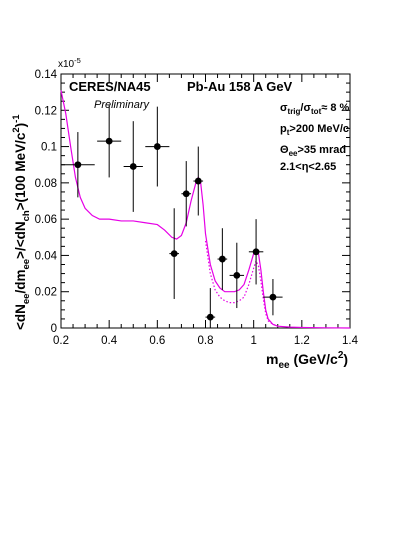  Describe the element at coordinates (46, 256) in the screenshot. I see `y-tick-label: 0.04` at that location.